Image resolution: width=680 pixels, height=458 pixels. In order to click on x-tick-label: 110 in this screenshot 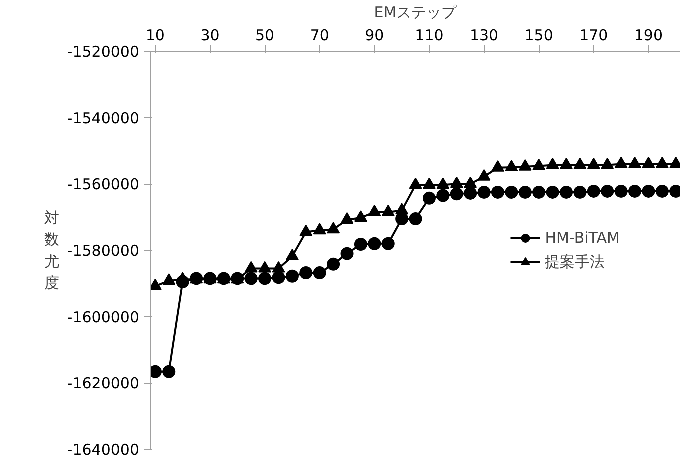, I will do `click(429, 35)`.